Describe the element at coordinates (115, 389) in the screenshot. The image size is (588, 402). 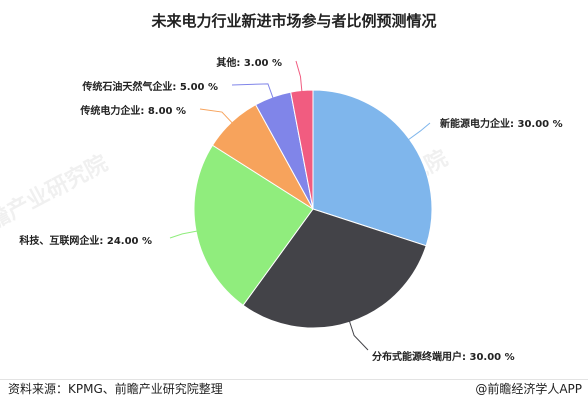
I see `source-note: 资料来源：KPMG、前瞻产业研究院整理` at that location.